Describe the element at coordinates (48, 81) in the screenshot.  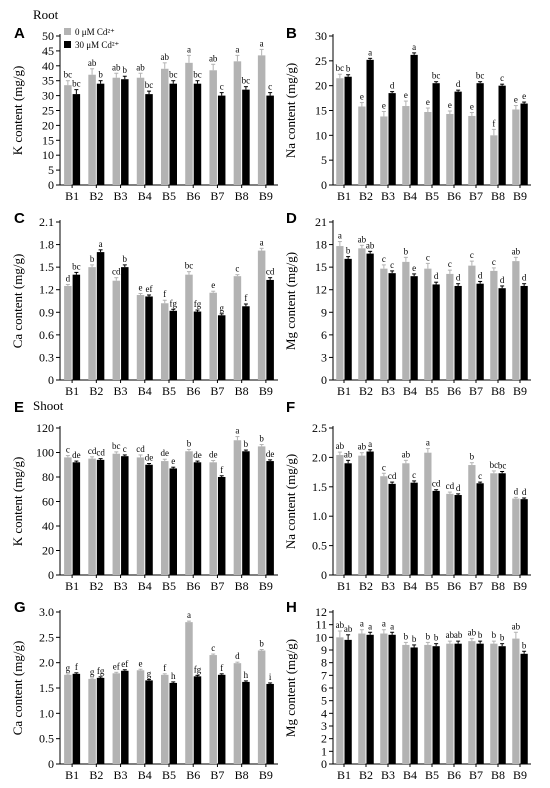
I see `y-tick-label: 35` at that location.